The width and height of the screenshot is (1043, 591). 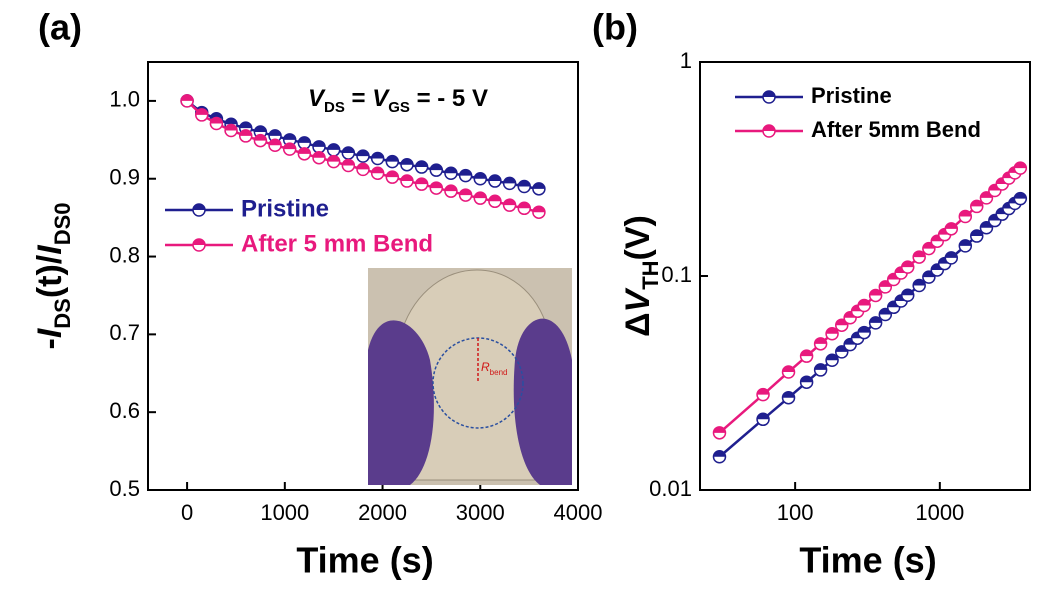 What do you see at coordinates (470, 376) in the screenshot?
I see `inset-photo: Rbend` at bounding box center [470, 376].